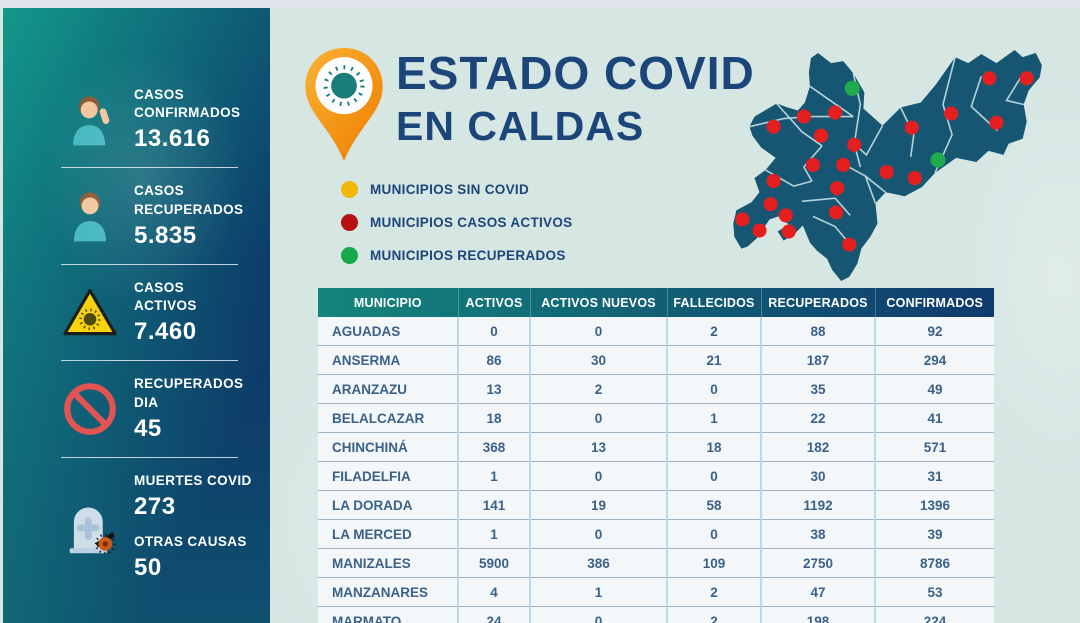  I want to click on table-row: CHINCHINÁ 368 13 18 182 571, so click(656, 447).